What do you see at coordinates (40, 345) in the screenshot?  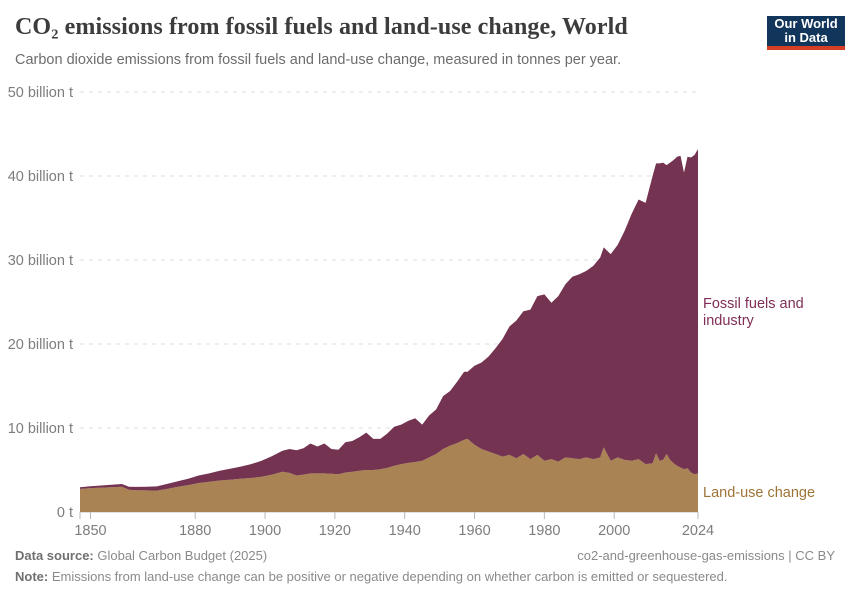 I see `y-axis-tick-label: 20 billion t` at bounding box center [40, 345].